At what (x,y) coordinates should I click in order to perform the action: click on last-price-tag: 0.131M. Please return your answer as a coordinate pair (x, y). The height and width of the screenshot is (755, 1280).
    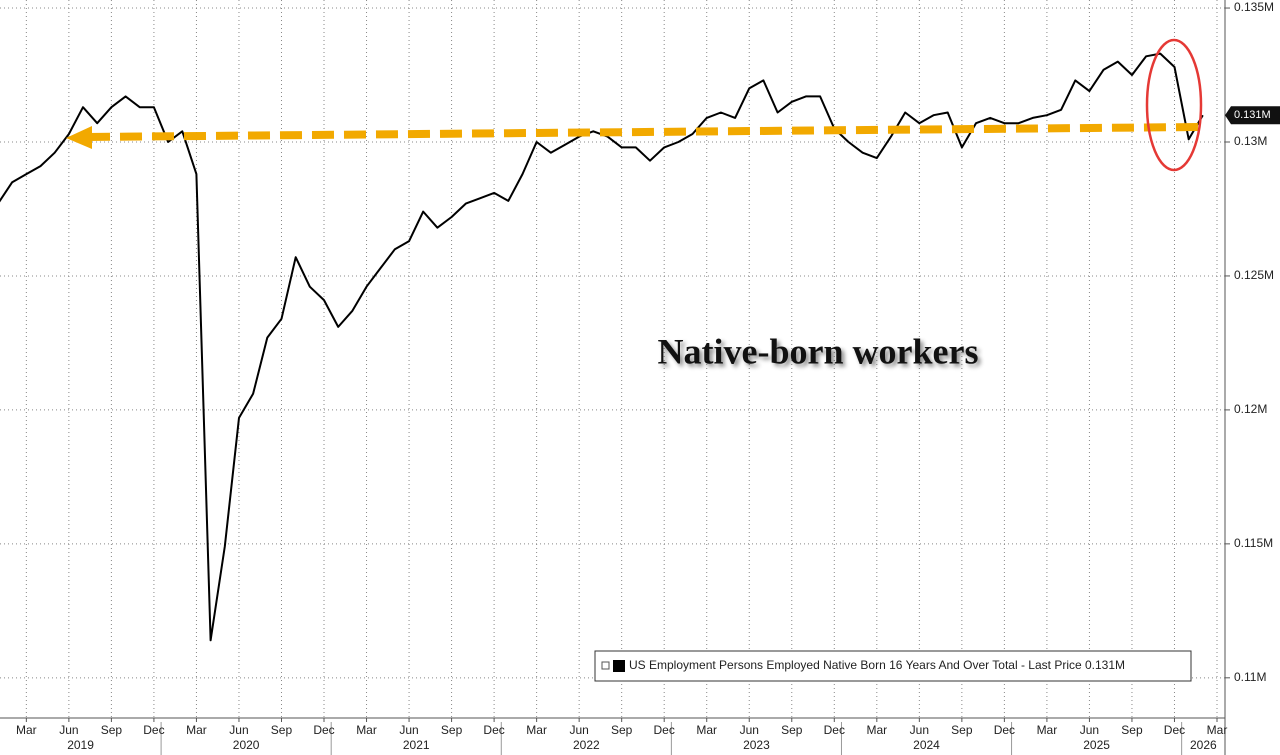
    Looking at the image, I should click on (1252, 115).